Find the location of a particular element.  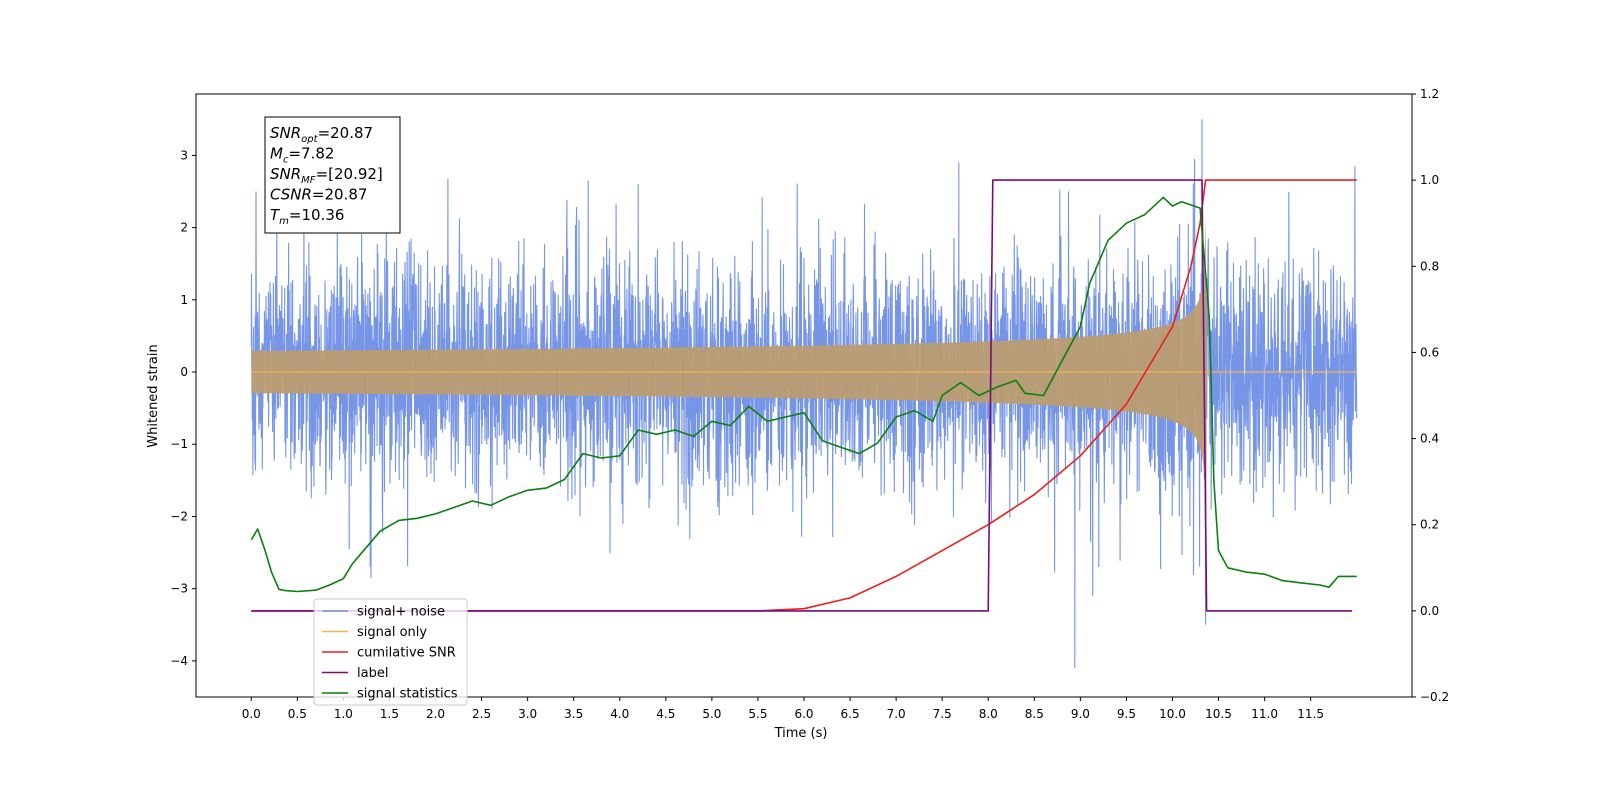

x-tick-label: 7.0 is located at coordinates (896, 714).